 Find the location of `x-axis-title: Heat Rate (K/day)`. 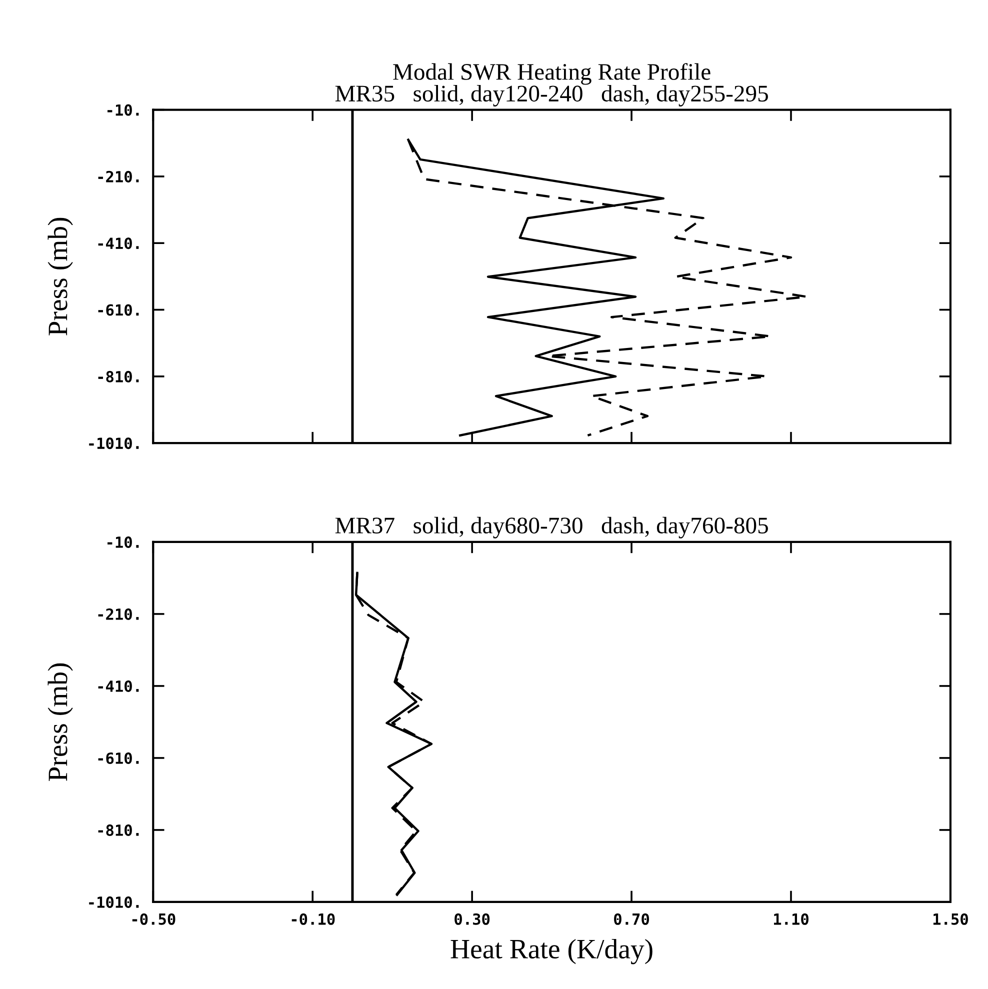

x-axis-title: Heat Rate (K/day) is located at coordinates (551, 951).